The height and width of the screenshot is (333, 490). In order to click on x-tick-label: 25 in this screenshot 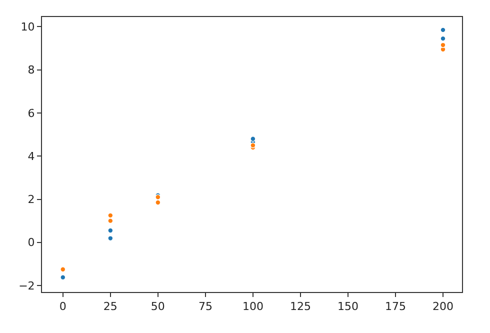, I will do `click(110, 307)`.